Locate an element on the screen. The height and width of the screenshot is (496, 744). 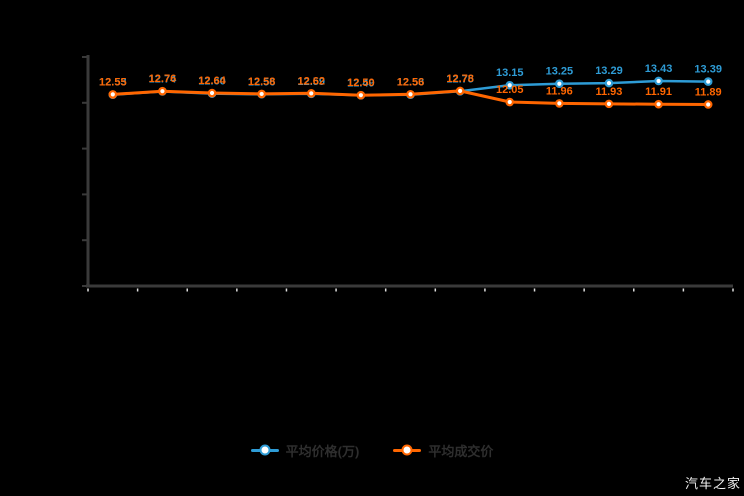
data-label-1-11: 11.91 is located at coordinates (658, 92).